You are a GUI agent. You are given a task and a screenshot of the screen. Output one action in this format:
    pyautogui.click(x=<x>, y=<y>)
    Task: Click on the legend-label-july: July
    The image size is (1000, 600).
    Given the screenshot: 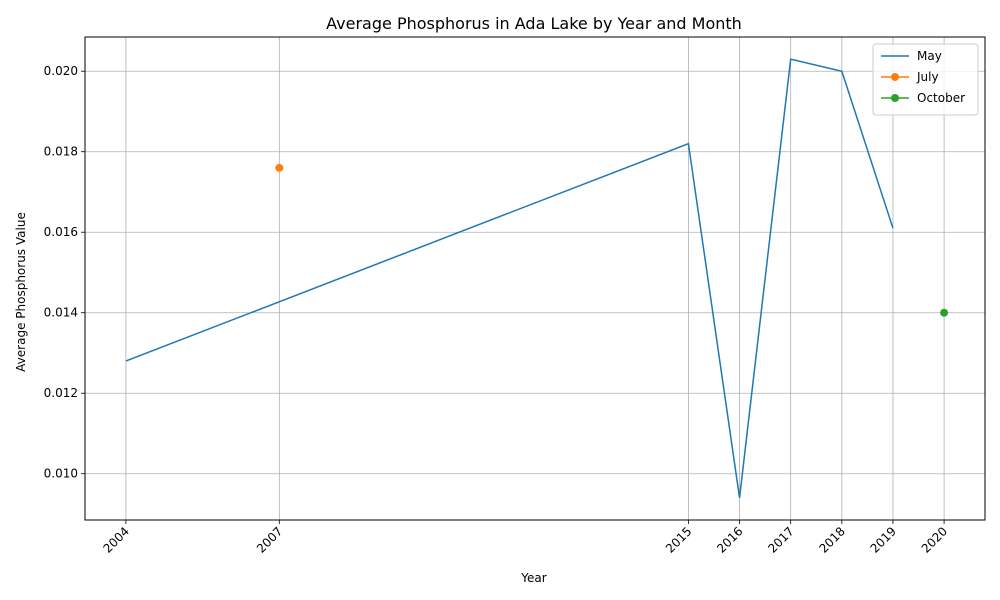 What is the action you would take?
    pyautogui.click(x=927, y=77)
    